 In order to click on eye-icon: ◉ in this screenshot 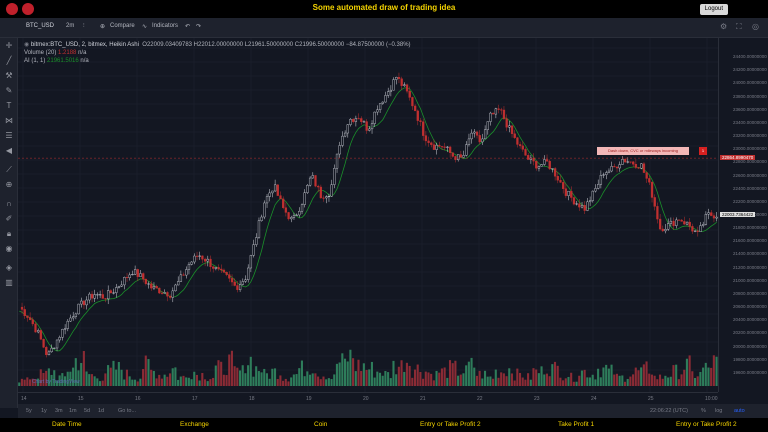, I will do `click(9, 248)`.